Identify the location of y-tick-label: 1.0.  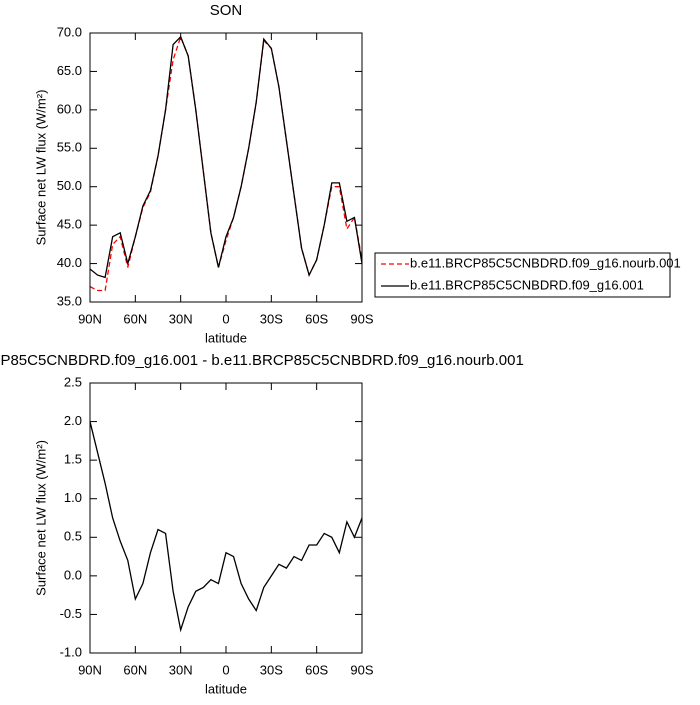
(73, 497).